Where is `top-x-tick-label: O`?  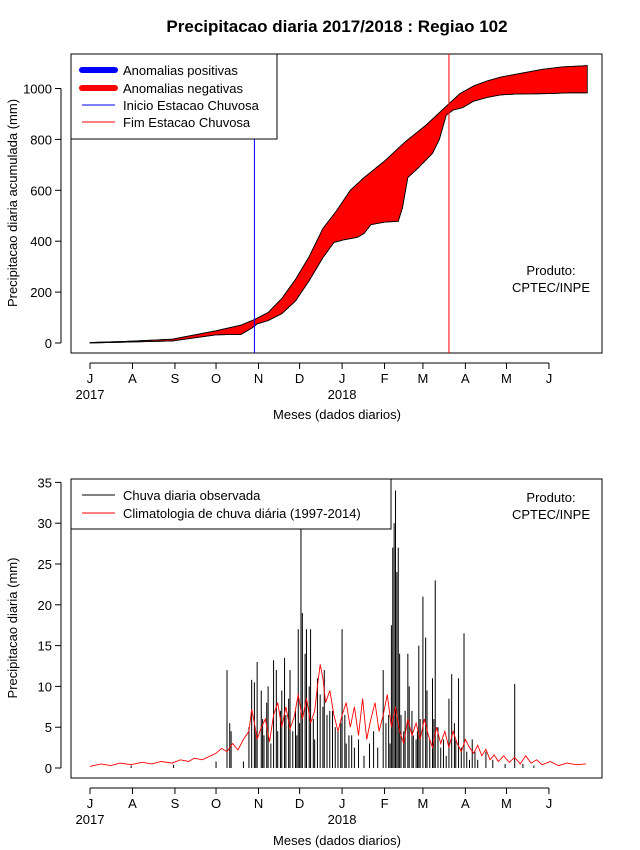
top-x-tick-label: O is located at coordinates (216, 378).